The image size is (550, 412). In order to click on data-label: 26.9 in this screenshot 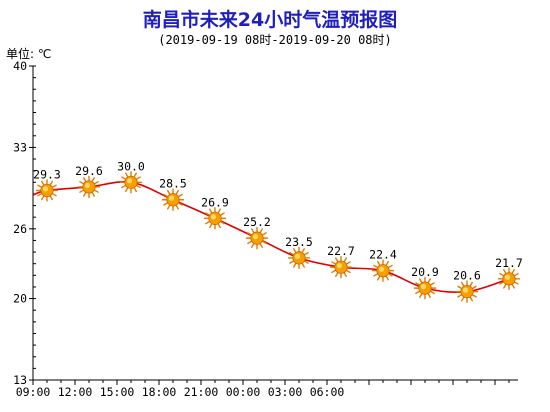, I will do `click(215, 202)`.